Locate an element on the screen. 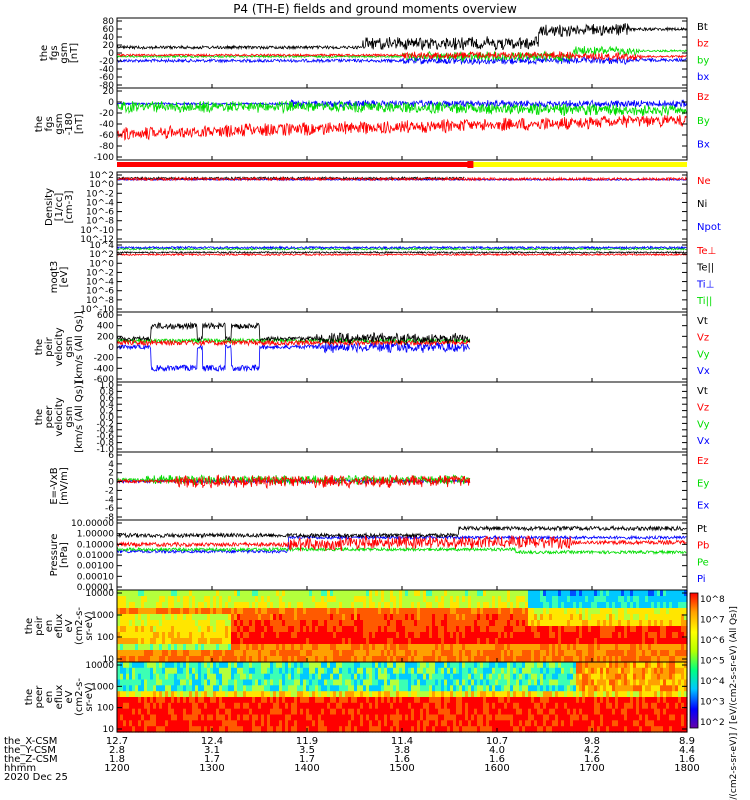 Image resolution: width=750 pixels, height=800 pixels. ytick-label: 0 is located at coordinates (111, 103).